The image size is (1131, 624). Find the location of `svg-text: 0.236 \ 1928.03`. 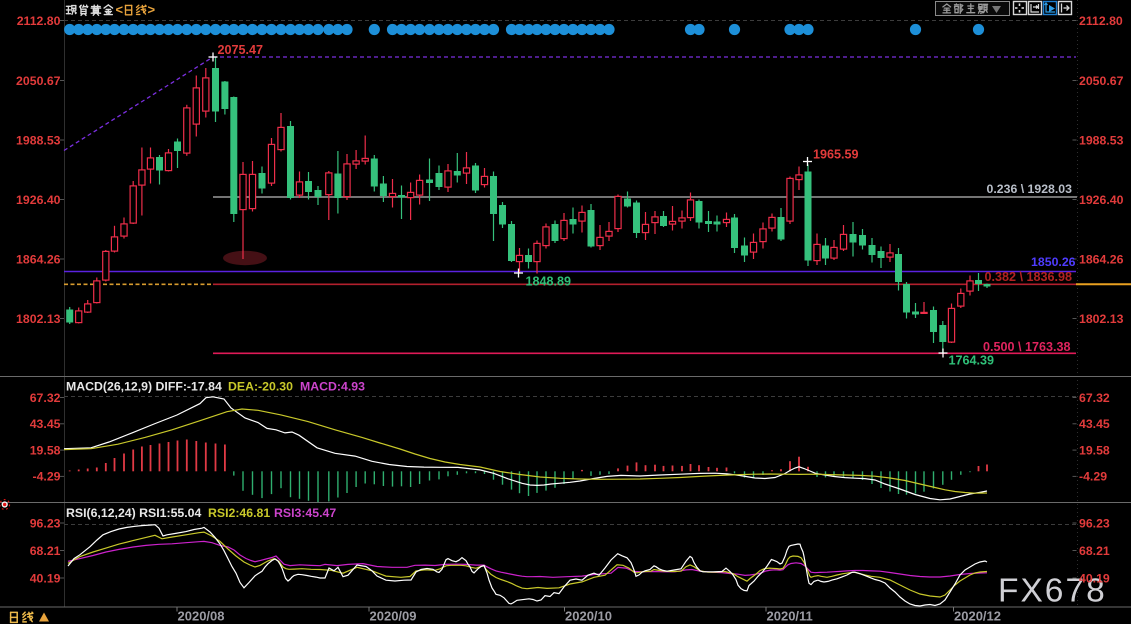

svg-text: 0.236 \ 1928.03 is located at coordinates (1030, 189).